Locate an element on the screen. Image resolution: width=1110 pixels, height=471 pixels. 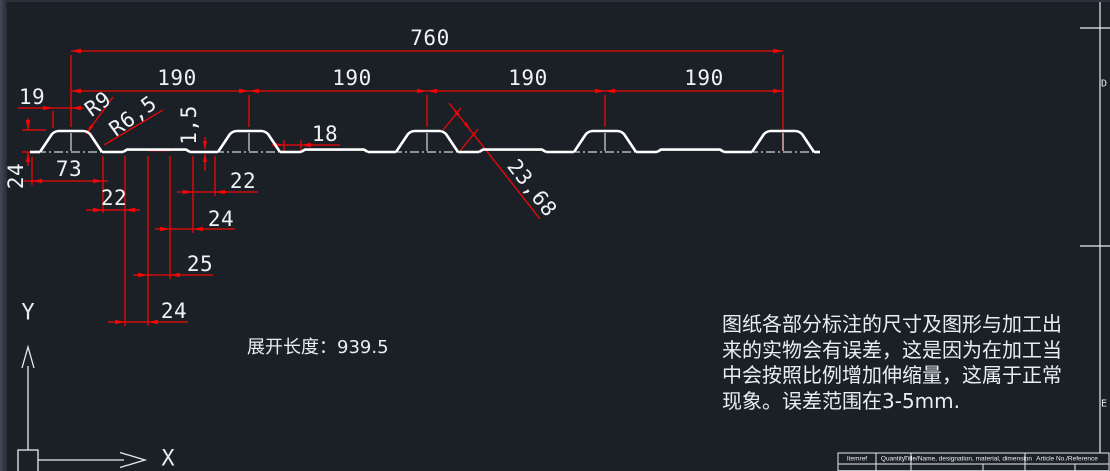
dim-24-lower: 24 is located at coordinates (174, 311).